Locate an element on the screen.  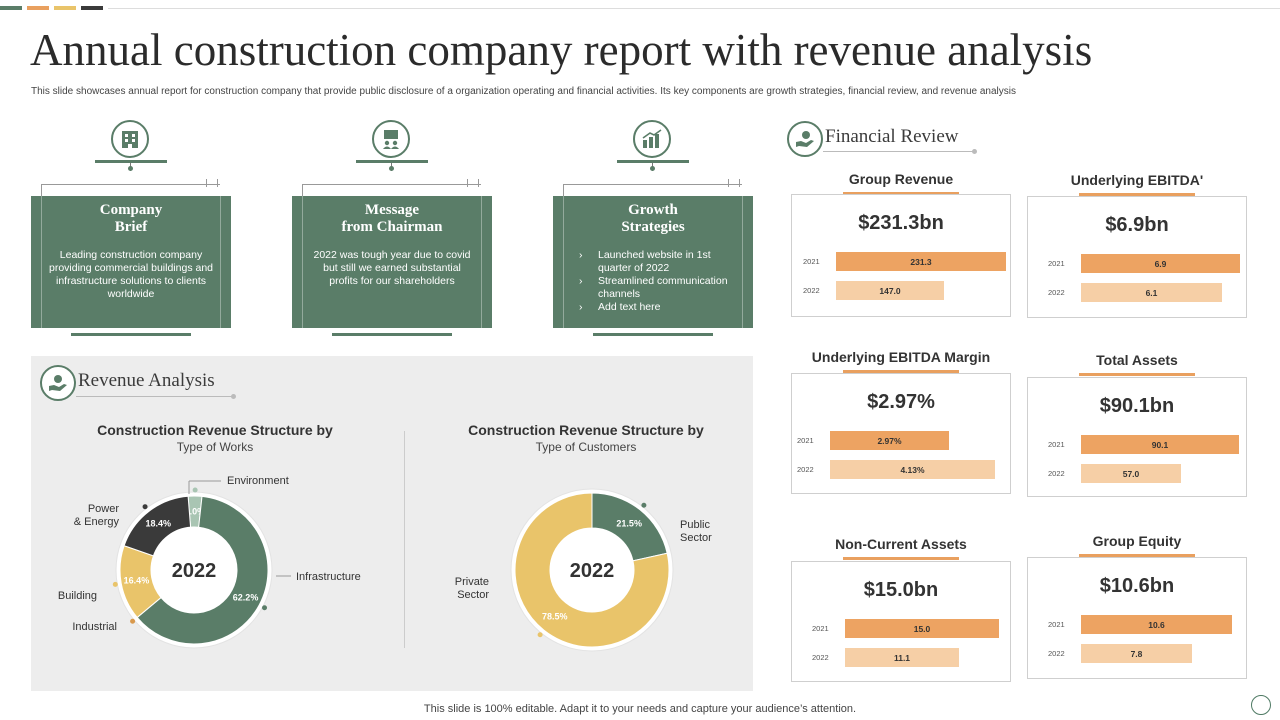
metric-bar: 147.0 is located at coordinates (890, 290).